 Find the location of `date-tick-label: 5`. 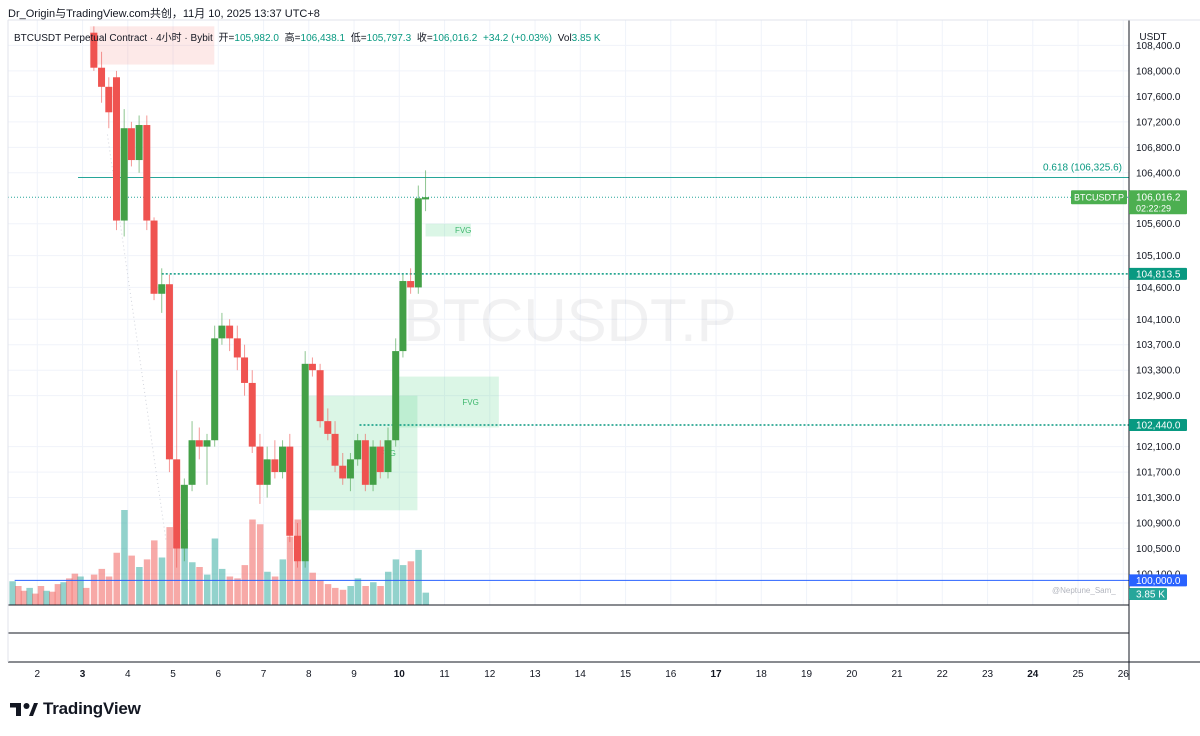

date-tick-label: 5 is located at coordinates (173, 674).